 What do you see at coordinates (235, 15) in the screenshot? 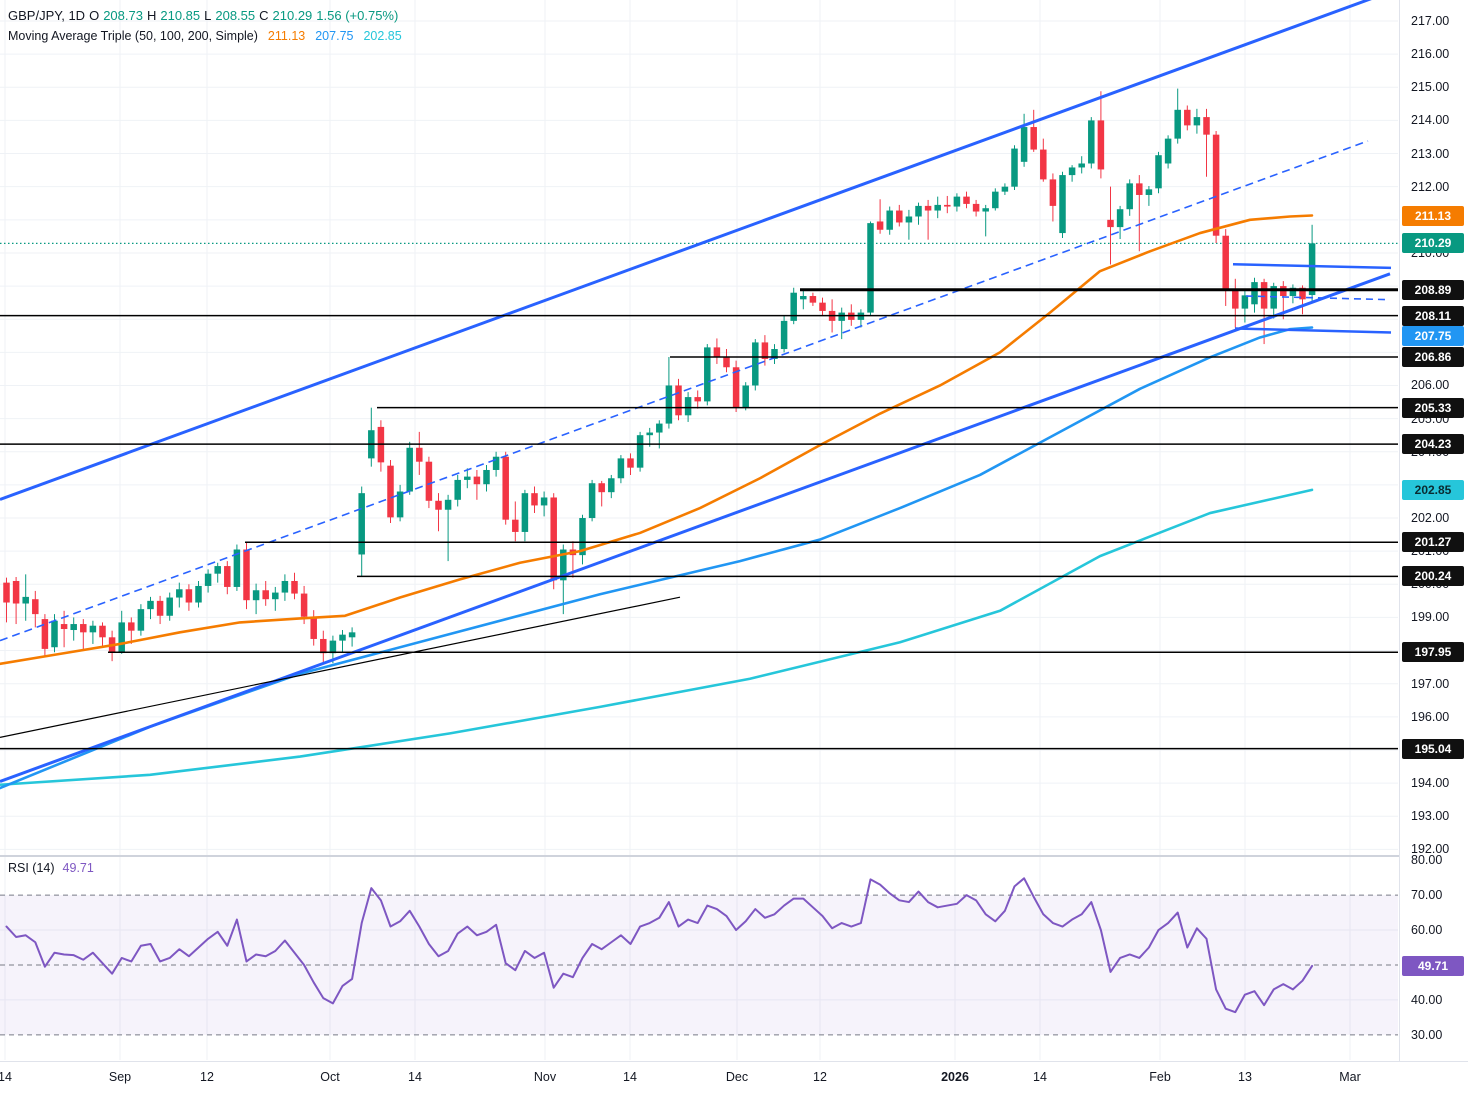
I see `low-value: 208.55` at bounding box center [235, 15].